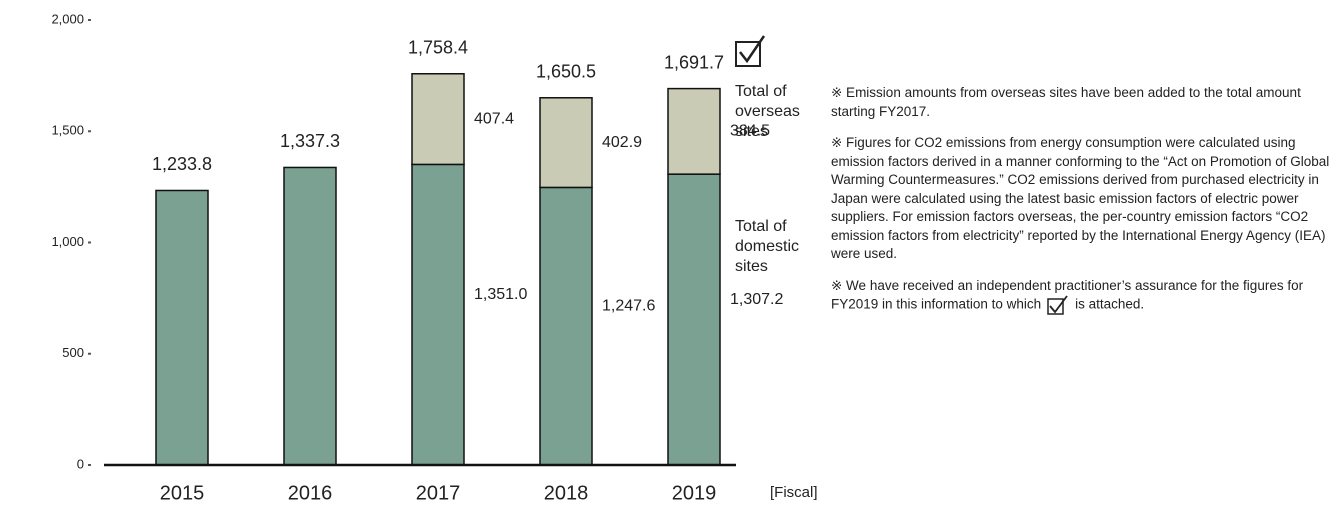  Describe the element at coordinates (767, 246) in the screenshot. I see `legend-domestic: Total of domestic sites` at that location.